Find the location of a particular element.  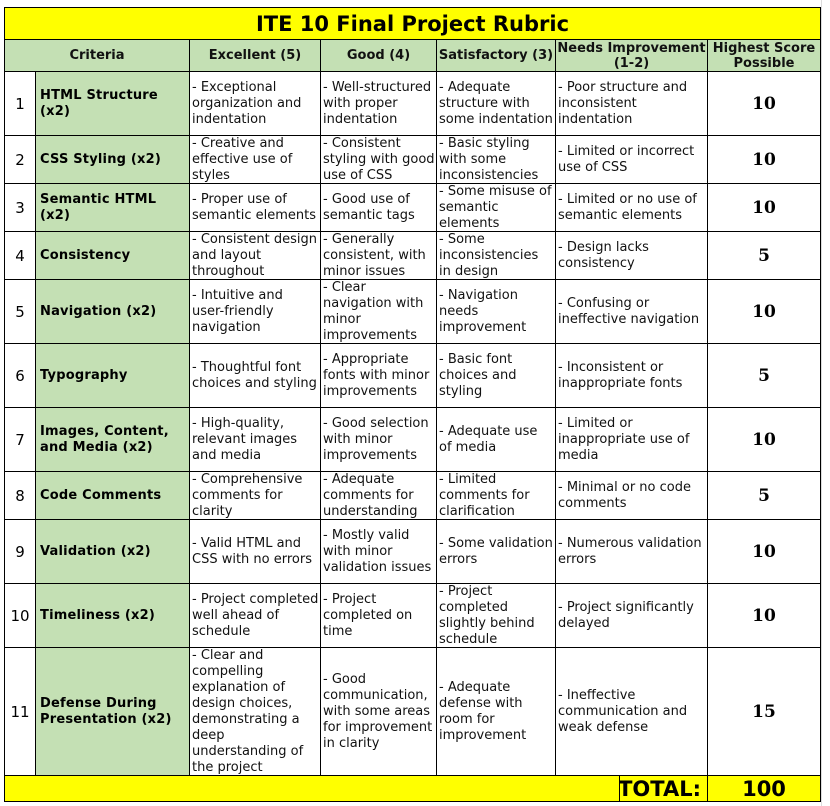

row-number: 2 is located at coordinates (20, 160).